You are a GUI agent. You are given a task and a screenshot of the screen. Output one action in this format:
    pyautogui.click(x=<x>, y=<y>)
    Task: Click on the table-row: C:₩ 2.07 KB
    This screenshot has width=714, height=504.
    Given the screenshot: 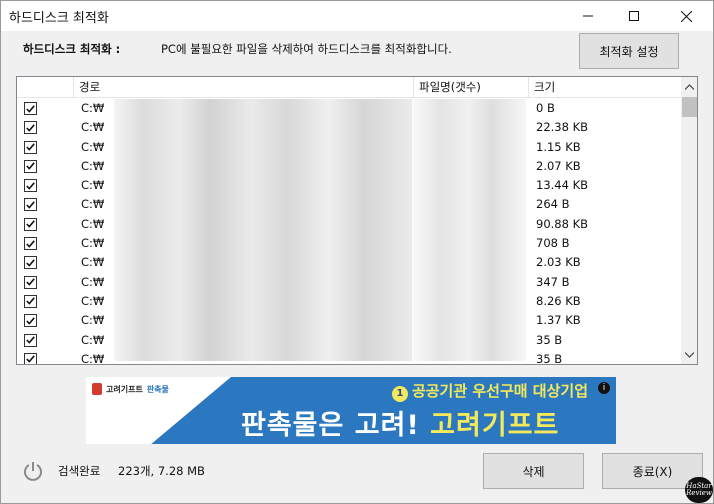 What is the action you would take?
    pyautogui.click(x=349, y=166)
    